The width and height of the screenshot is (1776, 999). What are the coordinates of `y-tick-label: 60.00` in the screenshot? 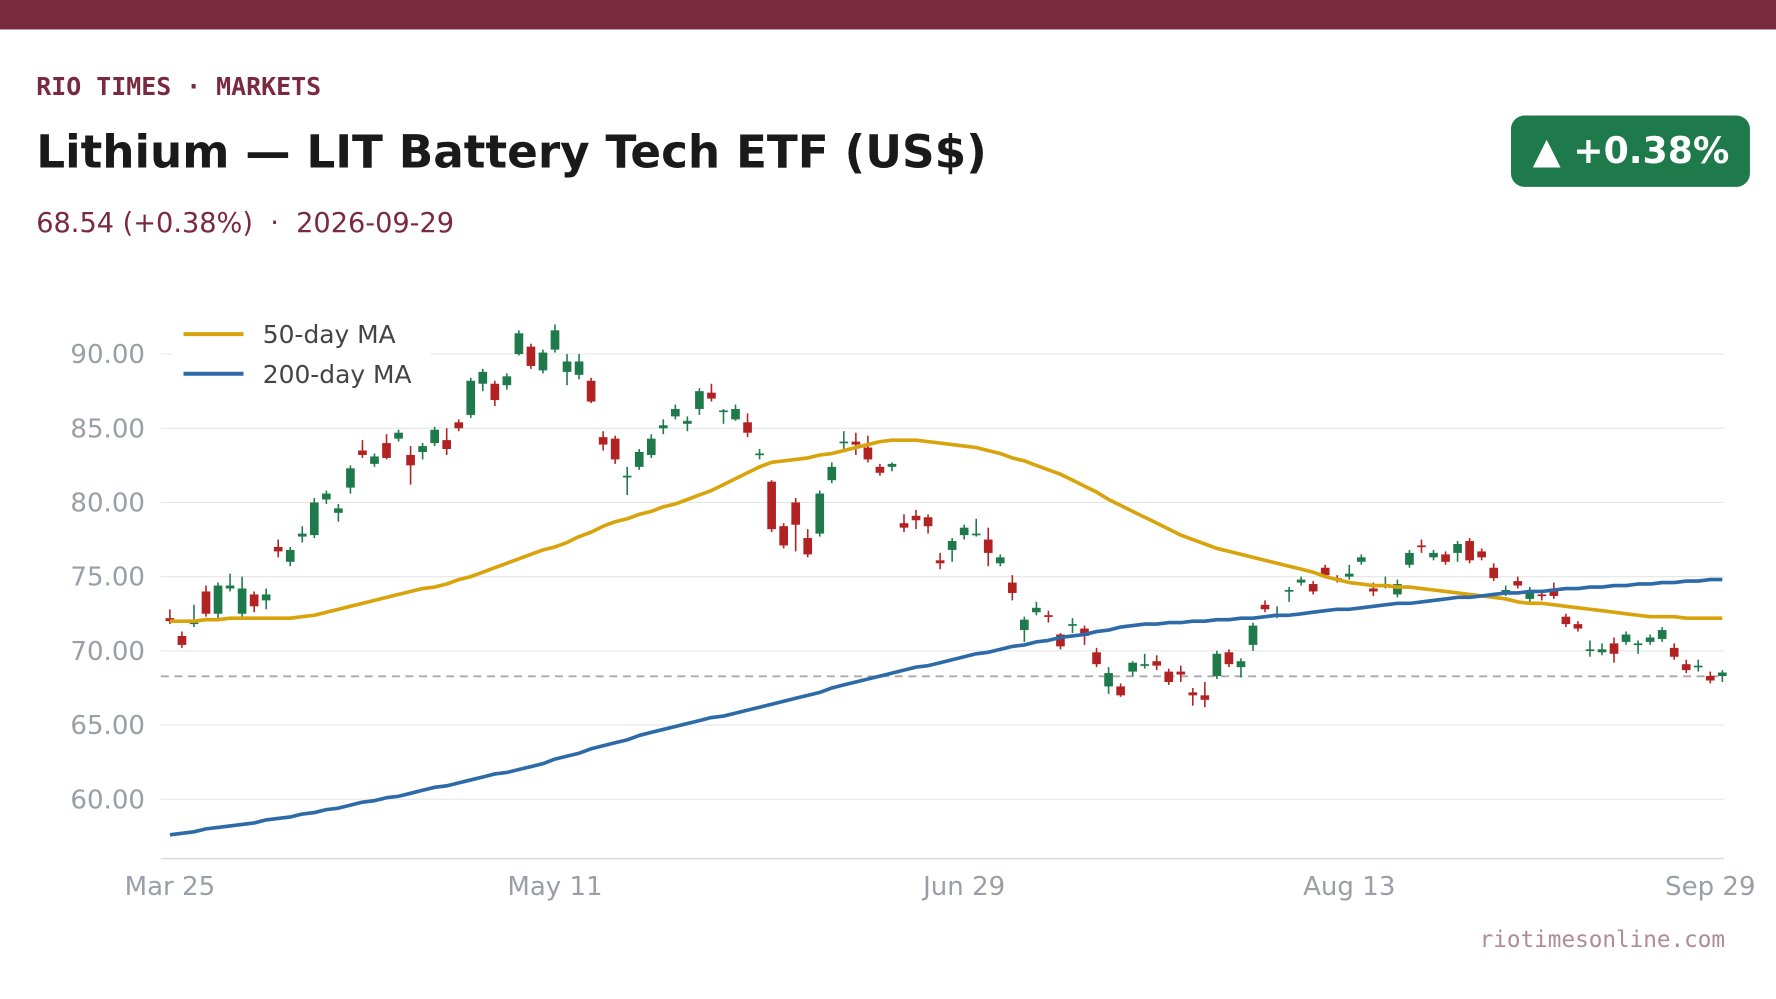 It's located at (107, 800).